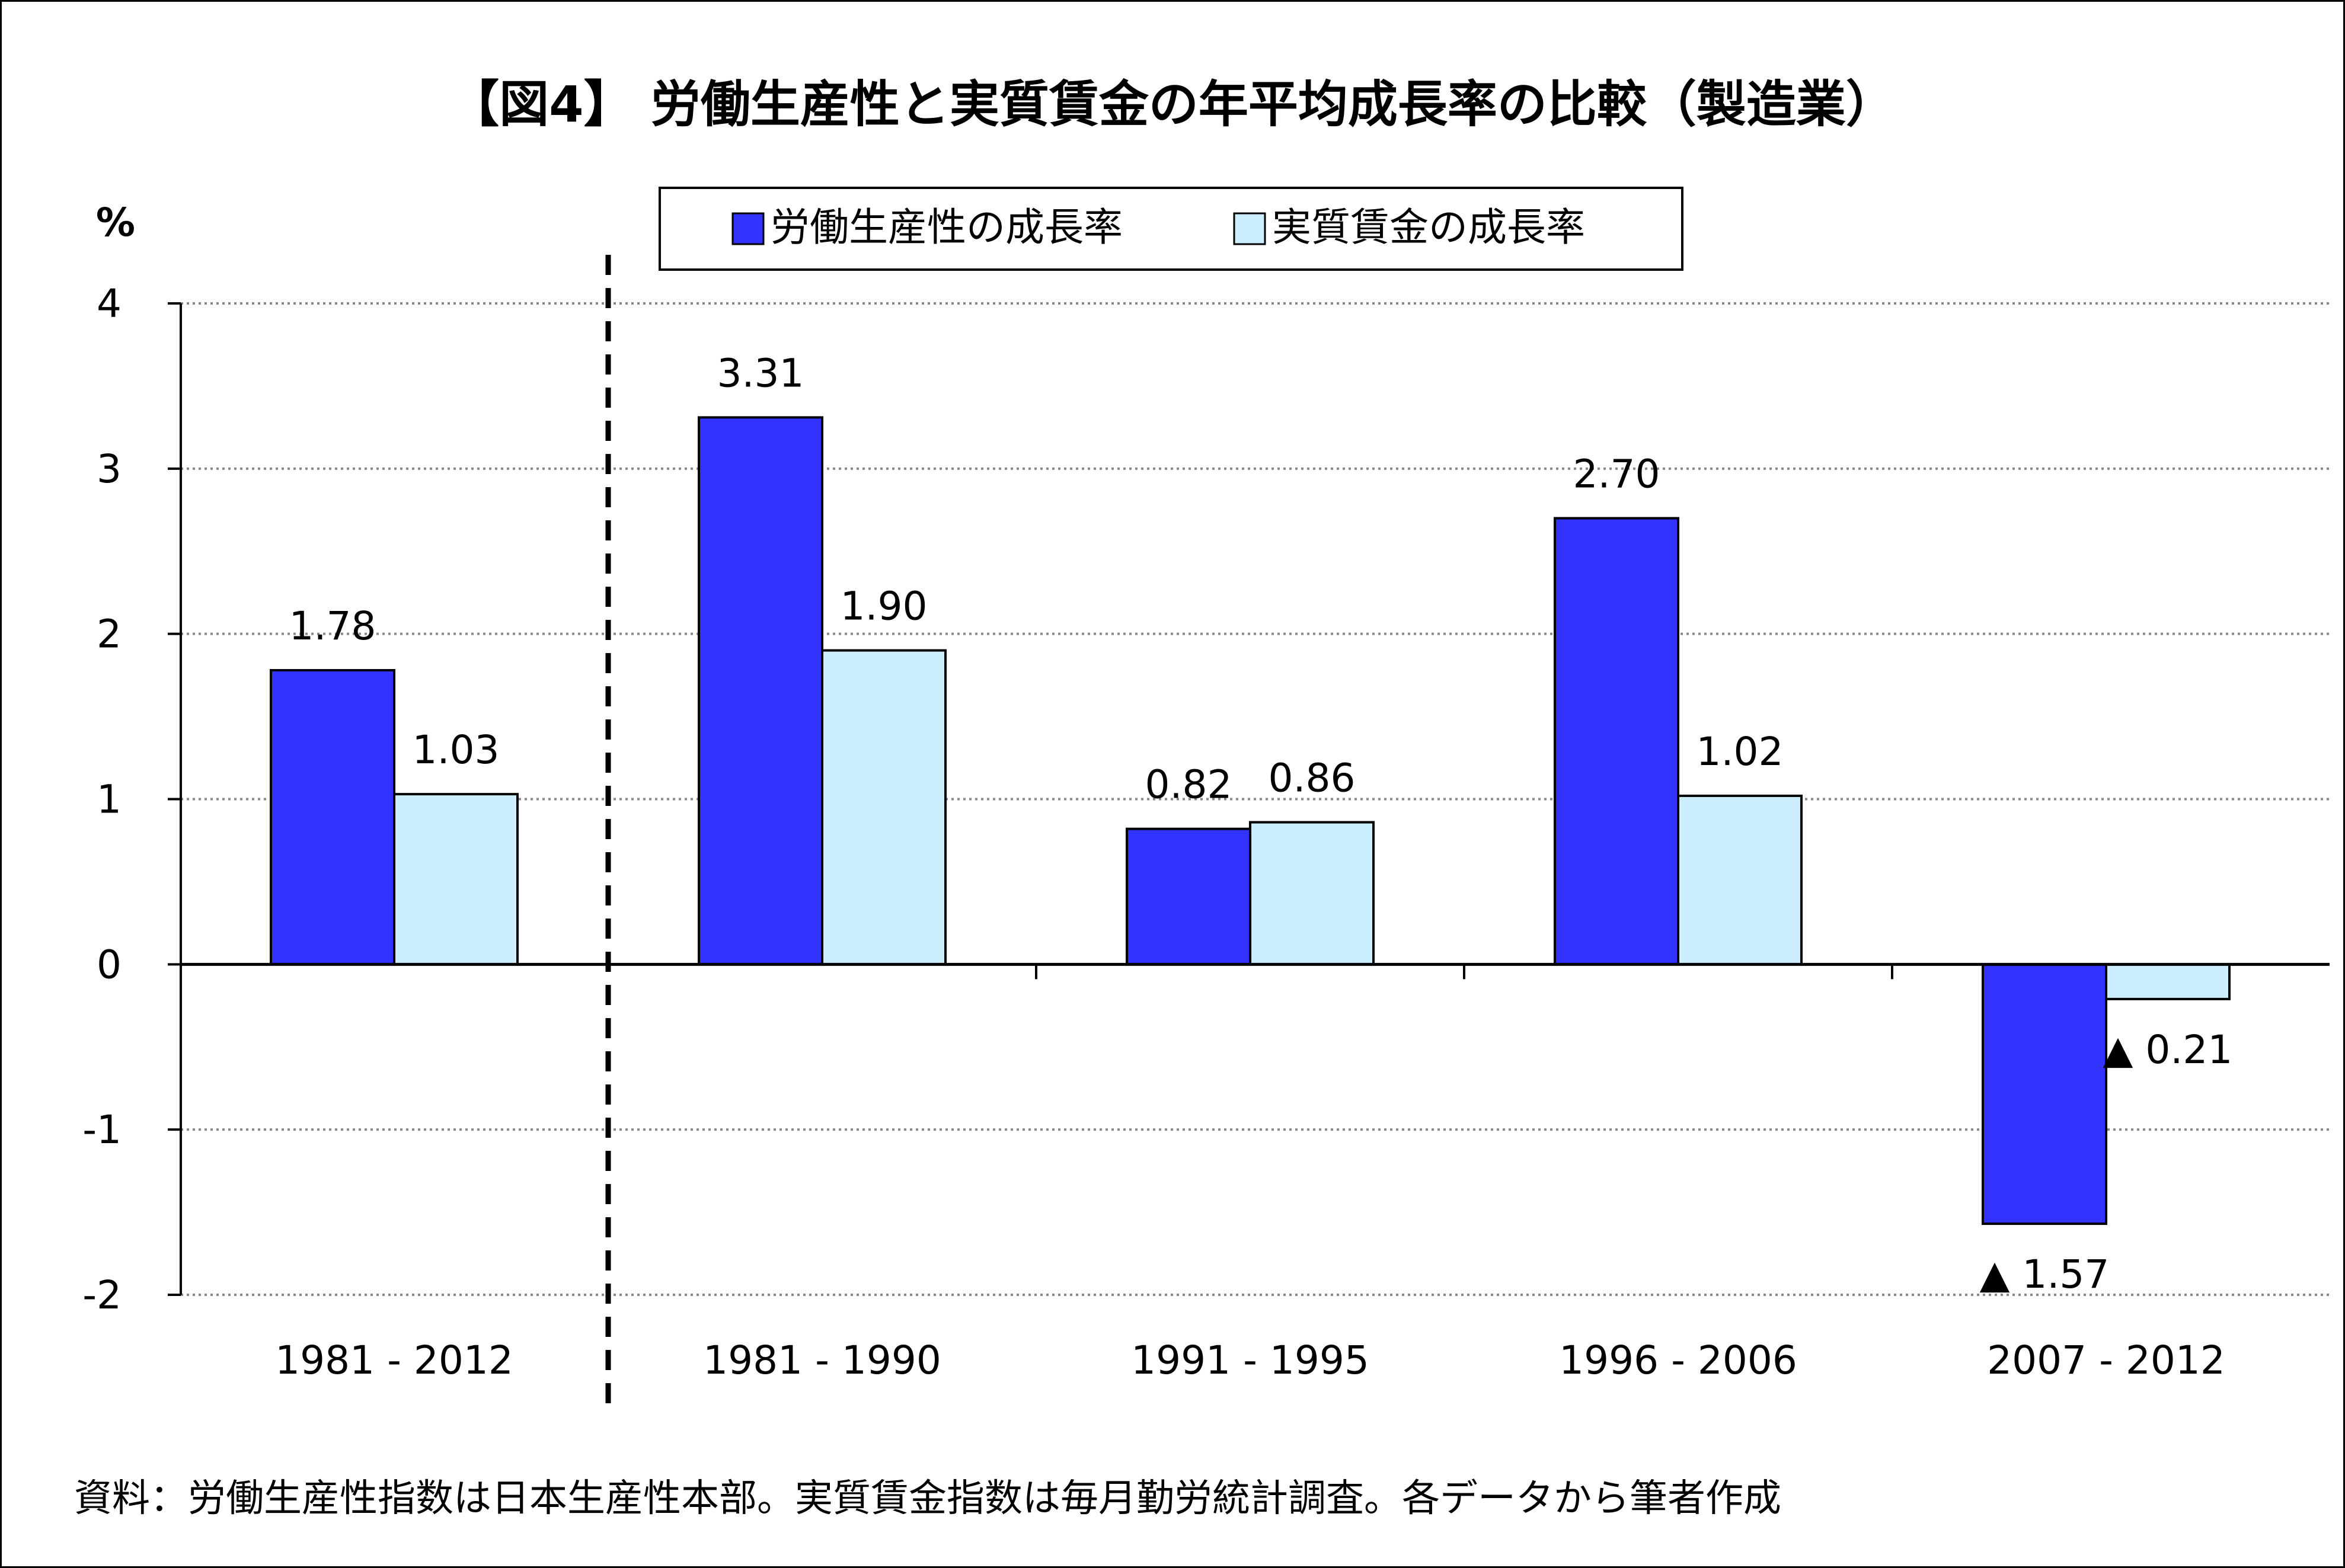 The height and width of the screenshot is (1568, 2345). Describe the element at coordinates (109, 800) in the screenshot. I see `y-tick-label-1: 1` at that location.